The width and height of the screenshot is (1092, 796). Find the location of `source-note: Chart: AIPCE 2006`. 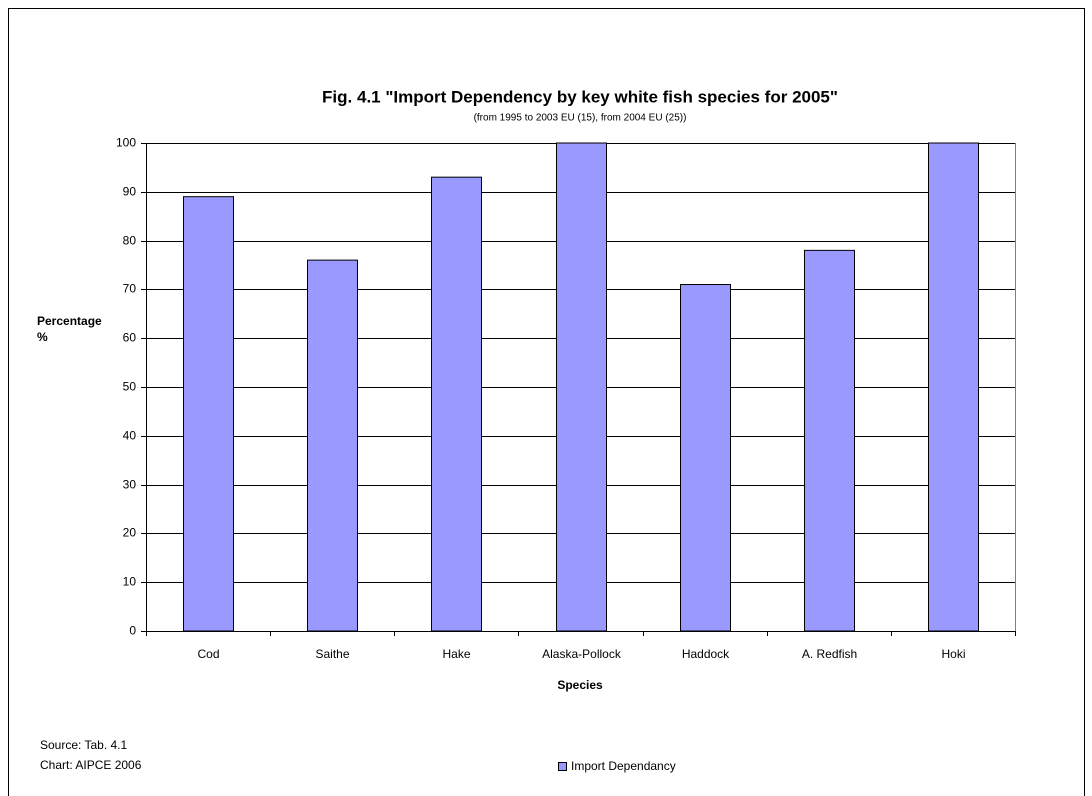

source-note: Chart: AIPCE 2006 is located at coordinates (91, 765).